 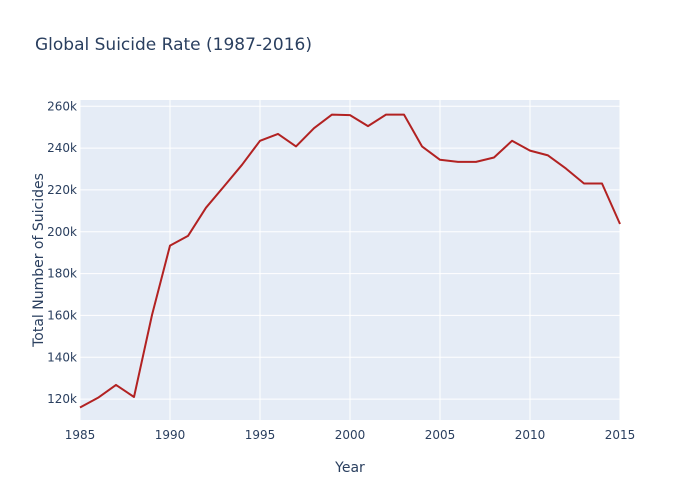 What do you see at coordinates (62, 148) in the screenshot?
I see `y-tick-label: 240k` at bounding box center [62, 148].